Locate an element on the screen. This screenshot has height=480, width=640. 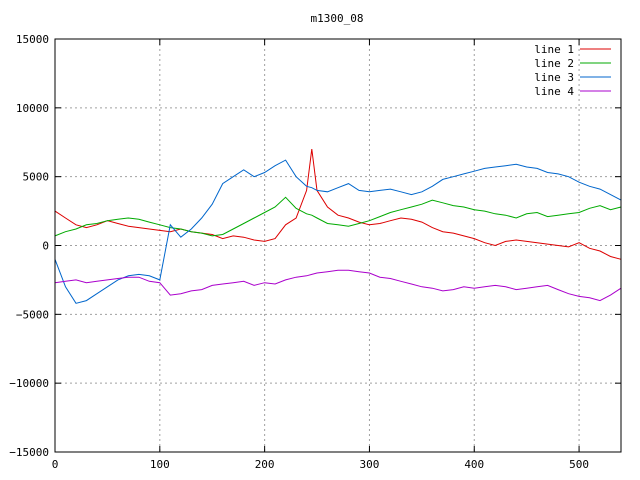
chart-title: m1300_08 is located at coordinates (337, 18).